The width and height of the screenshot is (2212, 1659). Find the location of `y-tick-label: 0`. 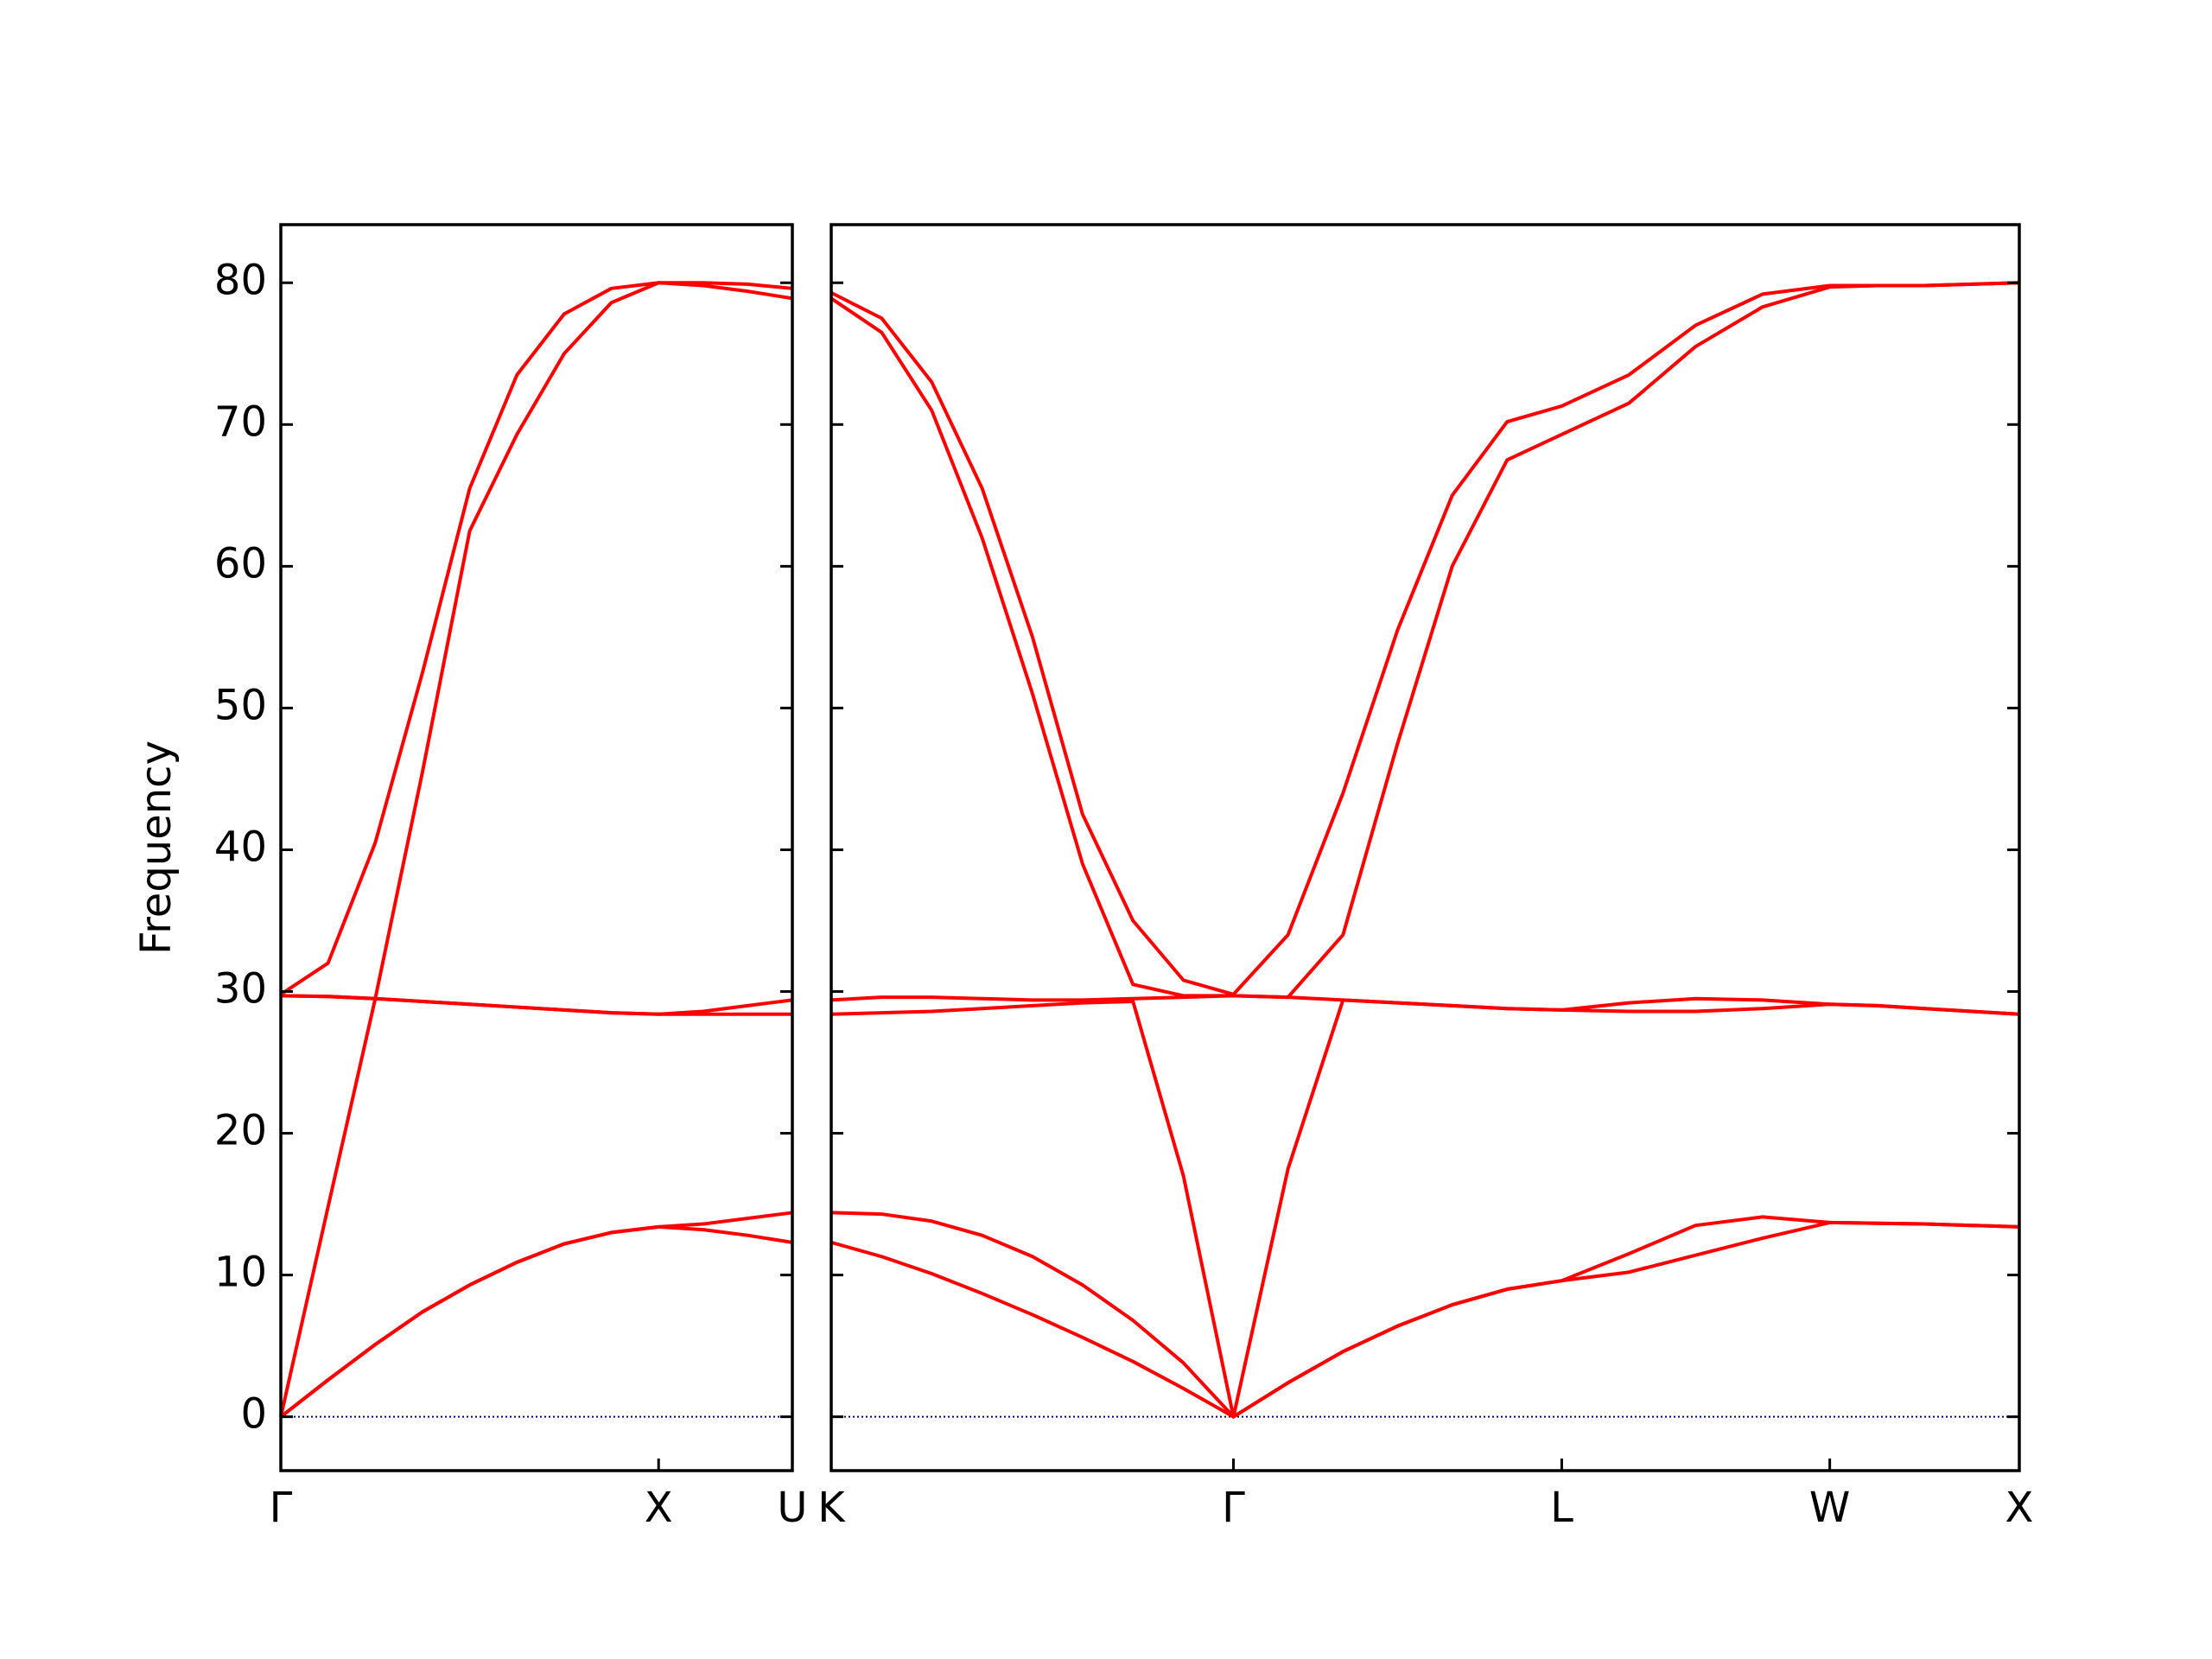

y-tick-label: 0 is located at coordinates (253, 1414).